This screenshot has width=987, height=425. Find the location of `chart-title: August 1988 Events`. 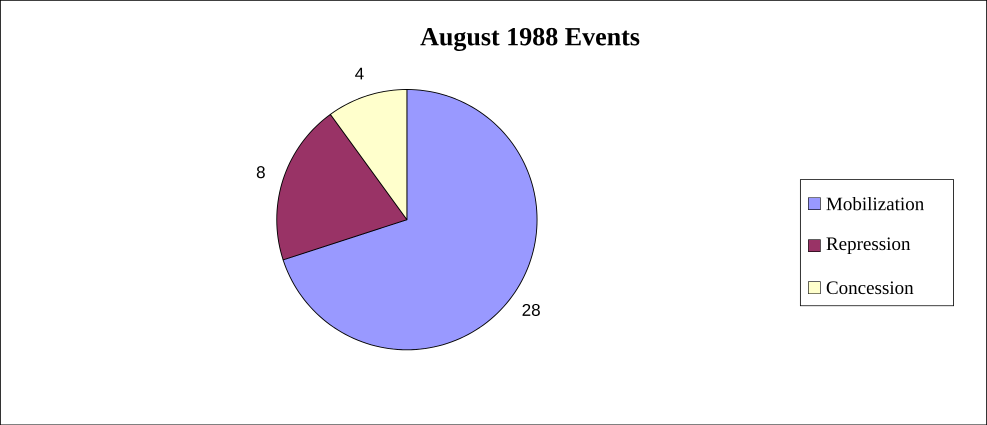

chart-title: August 1988 Events is located at coordinates (530, 39).